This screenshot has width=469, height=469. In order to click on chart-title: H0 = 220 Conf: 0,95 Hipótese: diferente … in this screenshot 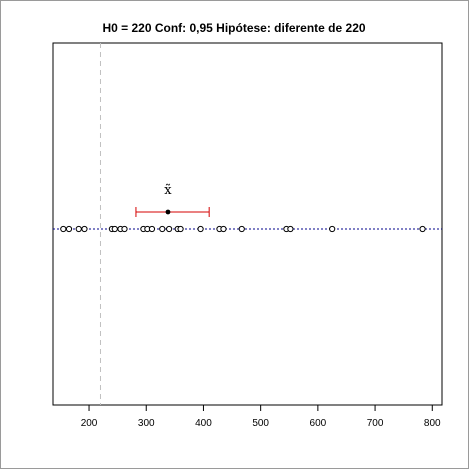, I will do `click(233, 28)`.